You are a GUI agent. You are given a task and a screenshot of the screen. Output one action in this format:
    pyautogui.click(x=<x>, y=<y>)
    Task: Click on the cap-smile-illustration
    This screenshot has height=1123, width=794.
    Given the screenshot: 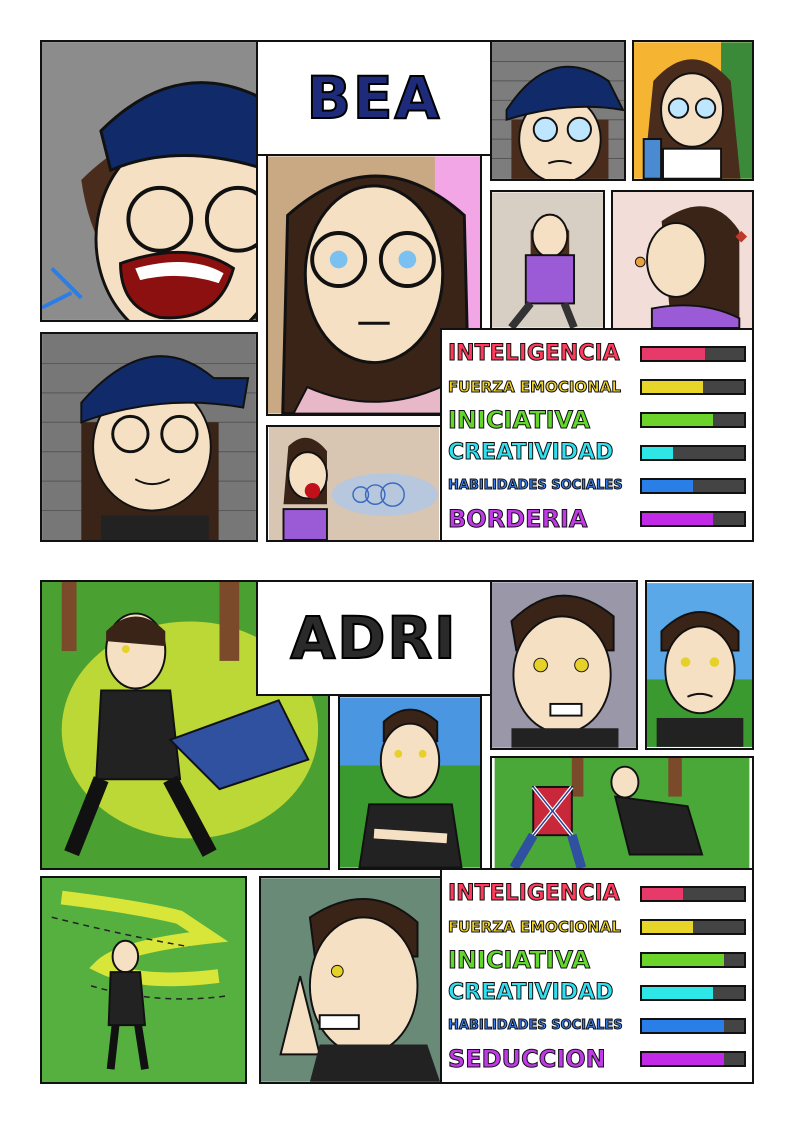 What is the action you would take?
    pyautogui.click(x=149, y=437)
    